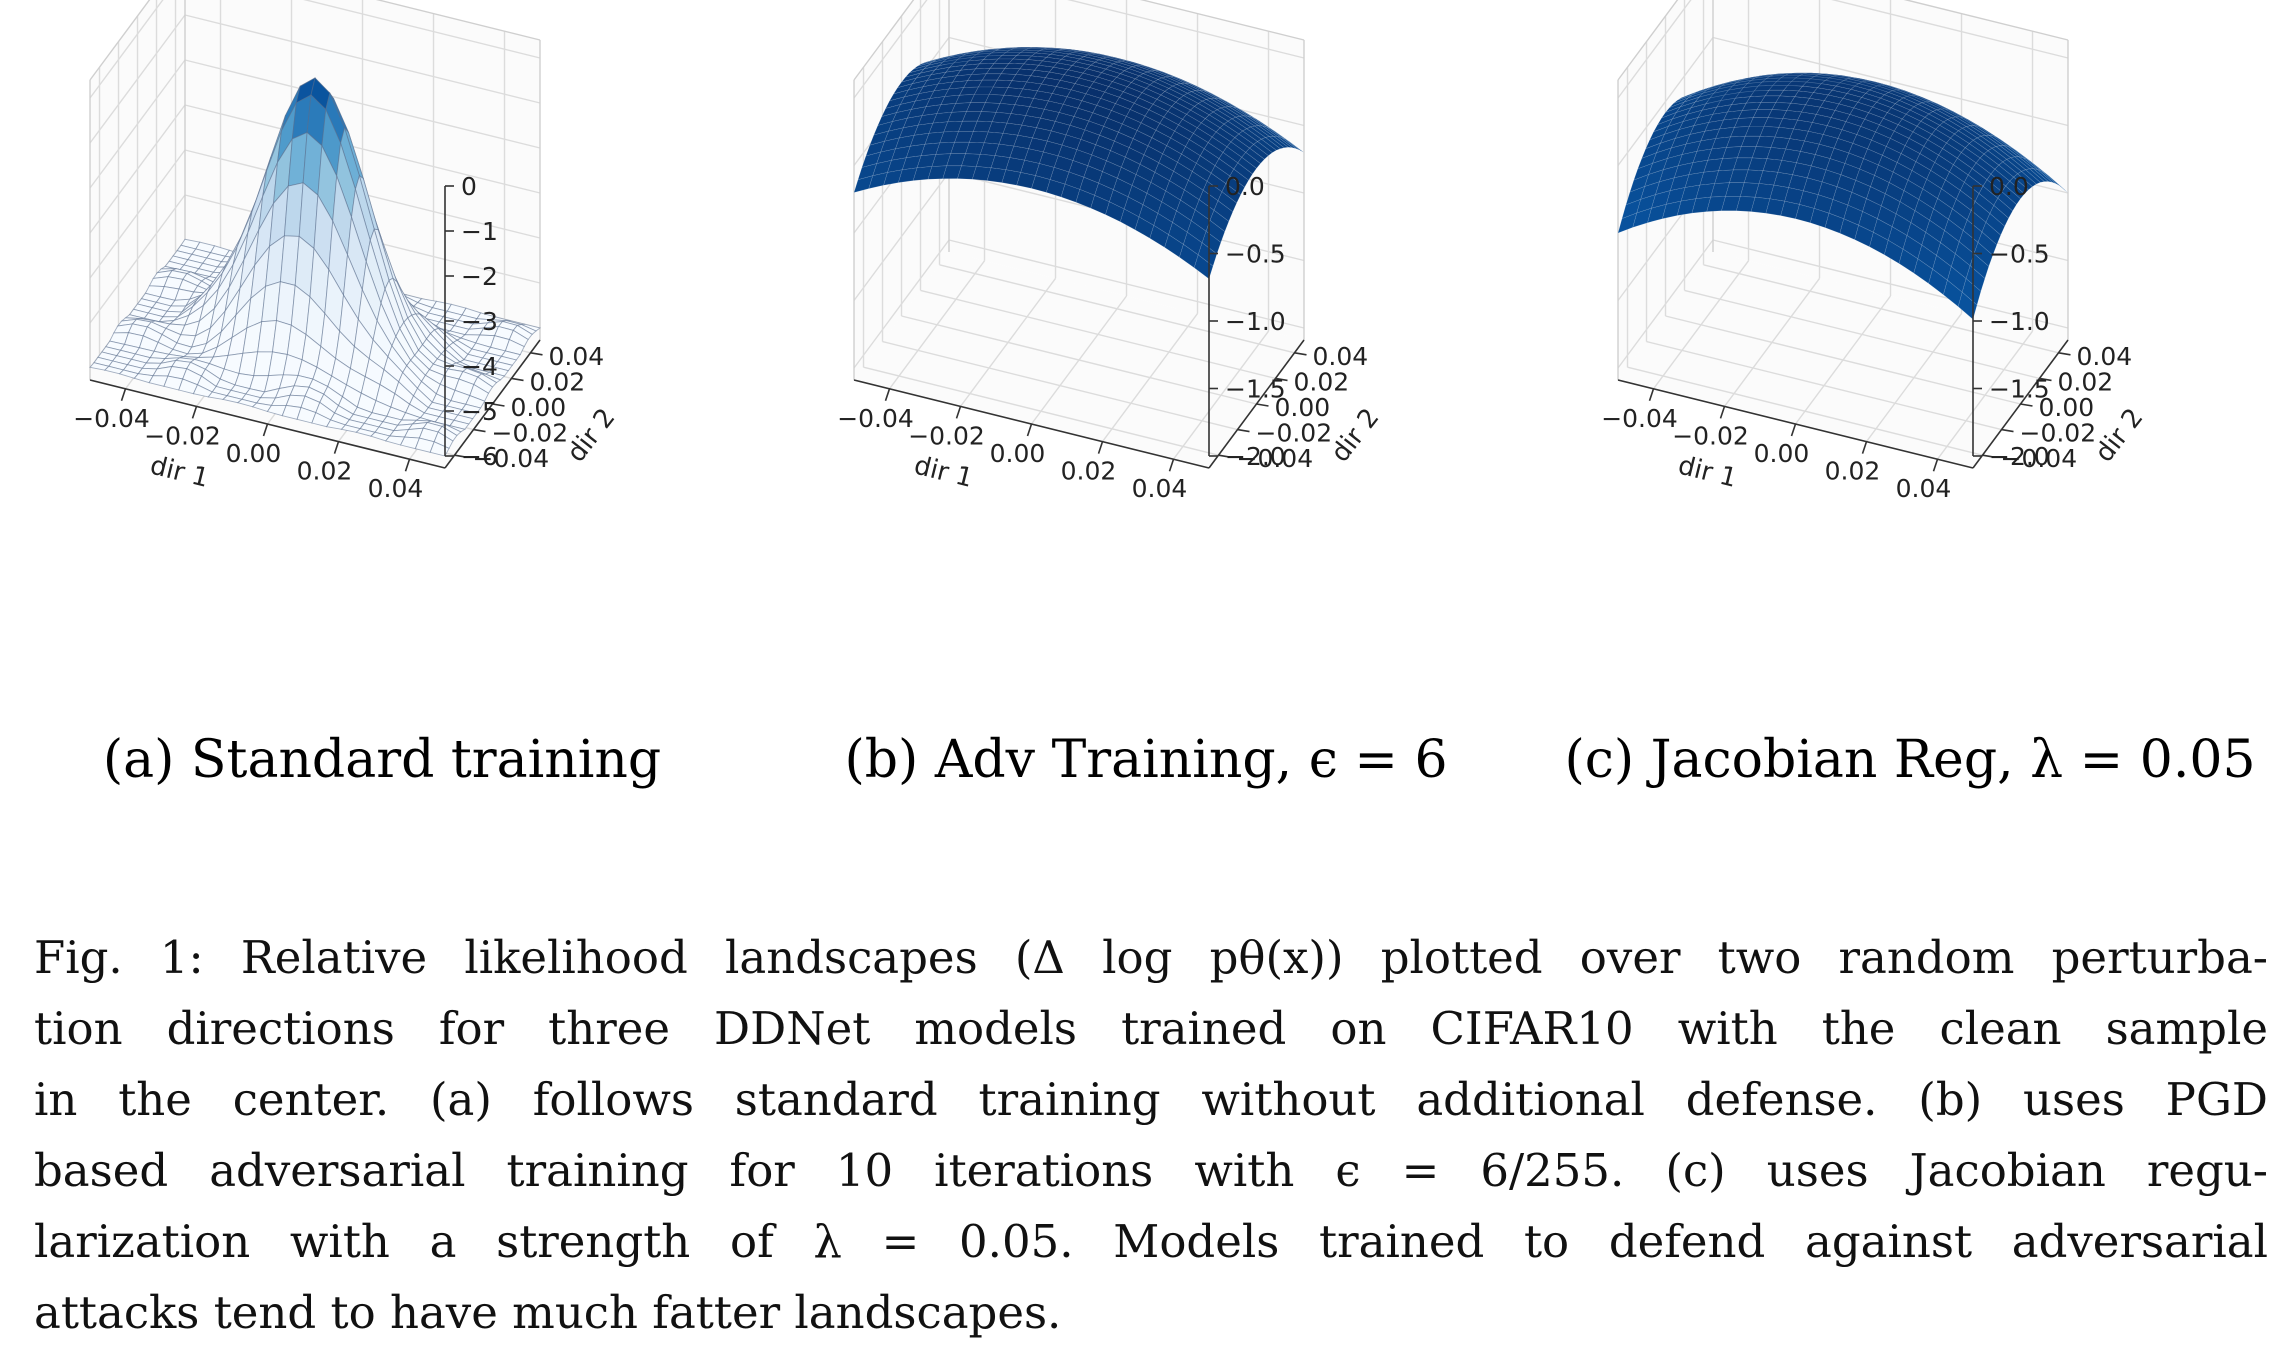 This screenshot has width=2294, height=1352. Describe the element at coordinates (479, 321) in the screenshot. I see `z-tick-label: −3` at that location.